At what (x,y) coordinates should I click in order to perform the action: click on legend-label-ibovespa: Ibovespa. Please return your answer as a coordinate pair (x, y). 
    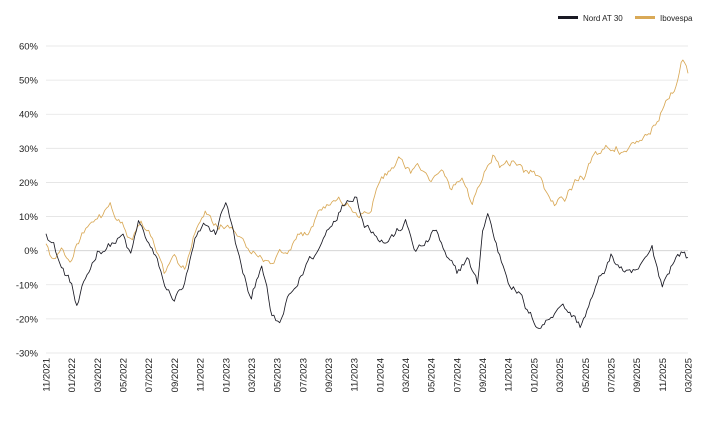
    Looking at the image, I should click on (676, 18).